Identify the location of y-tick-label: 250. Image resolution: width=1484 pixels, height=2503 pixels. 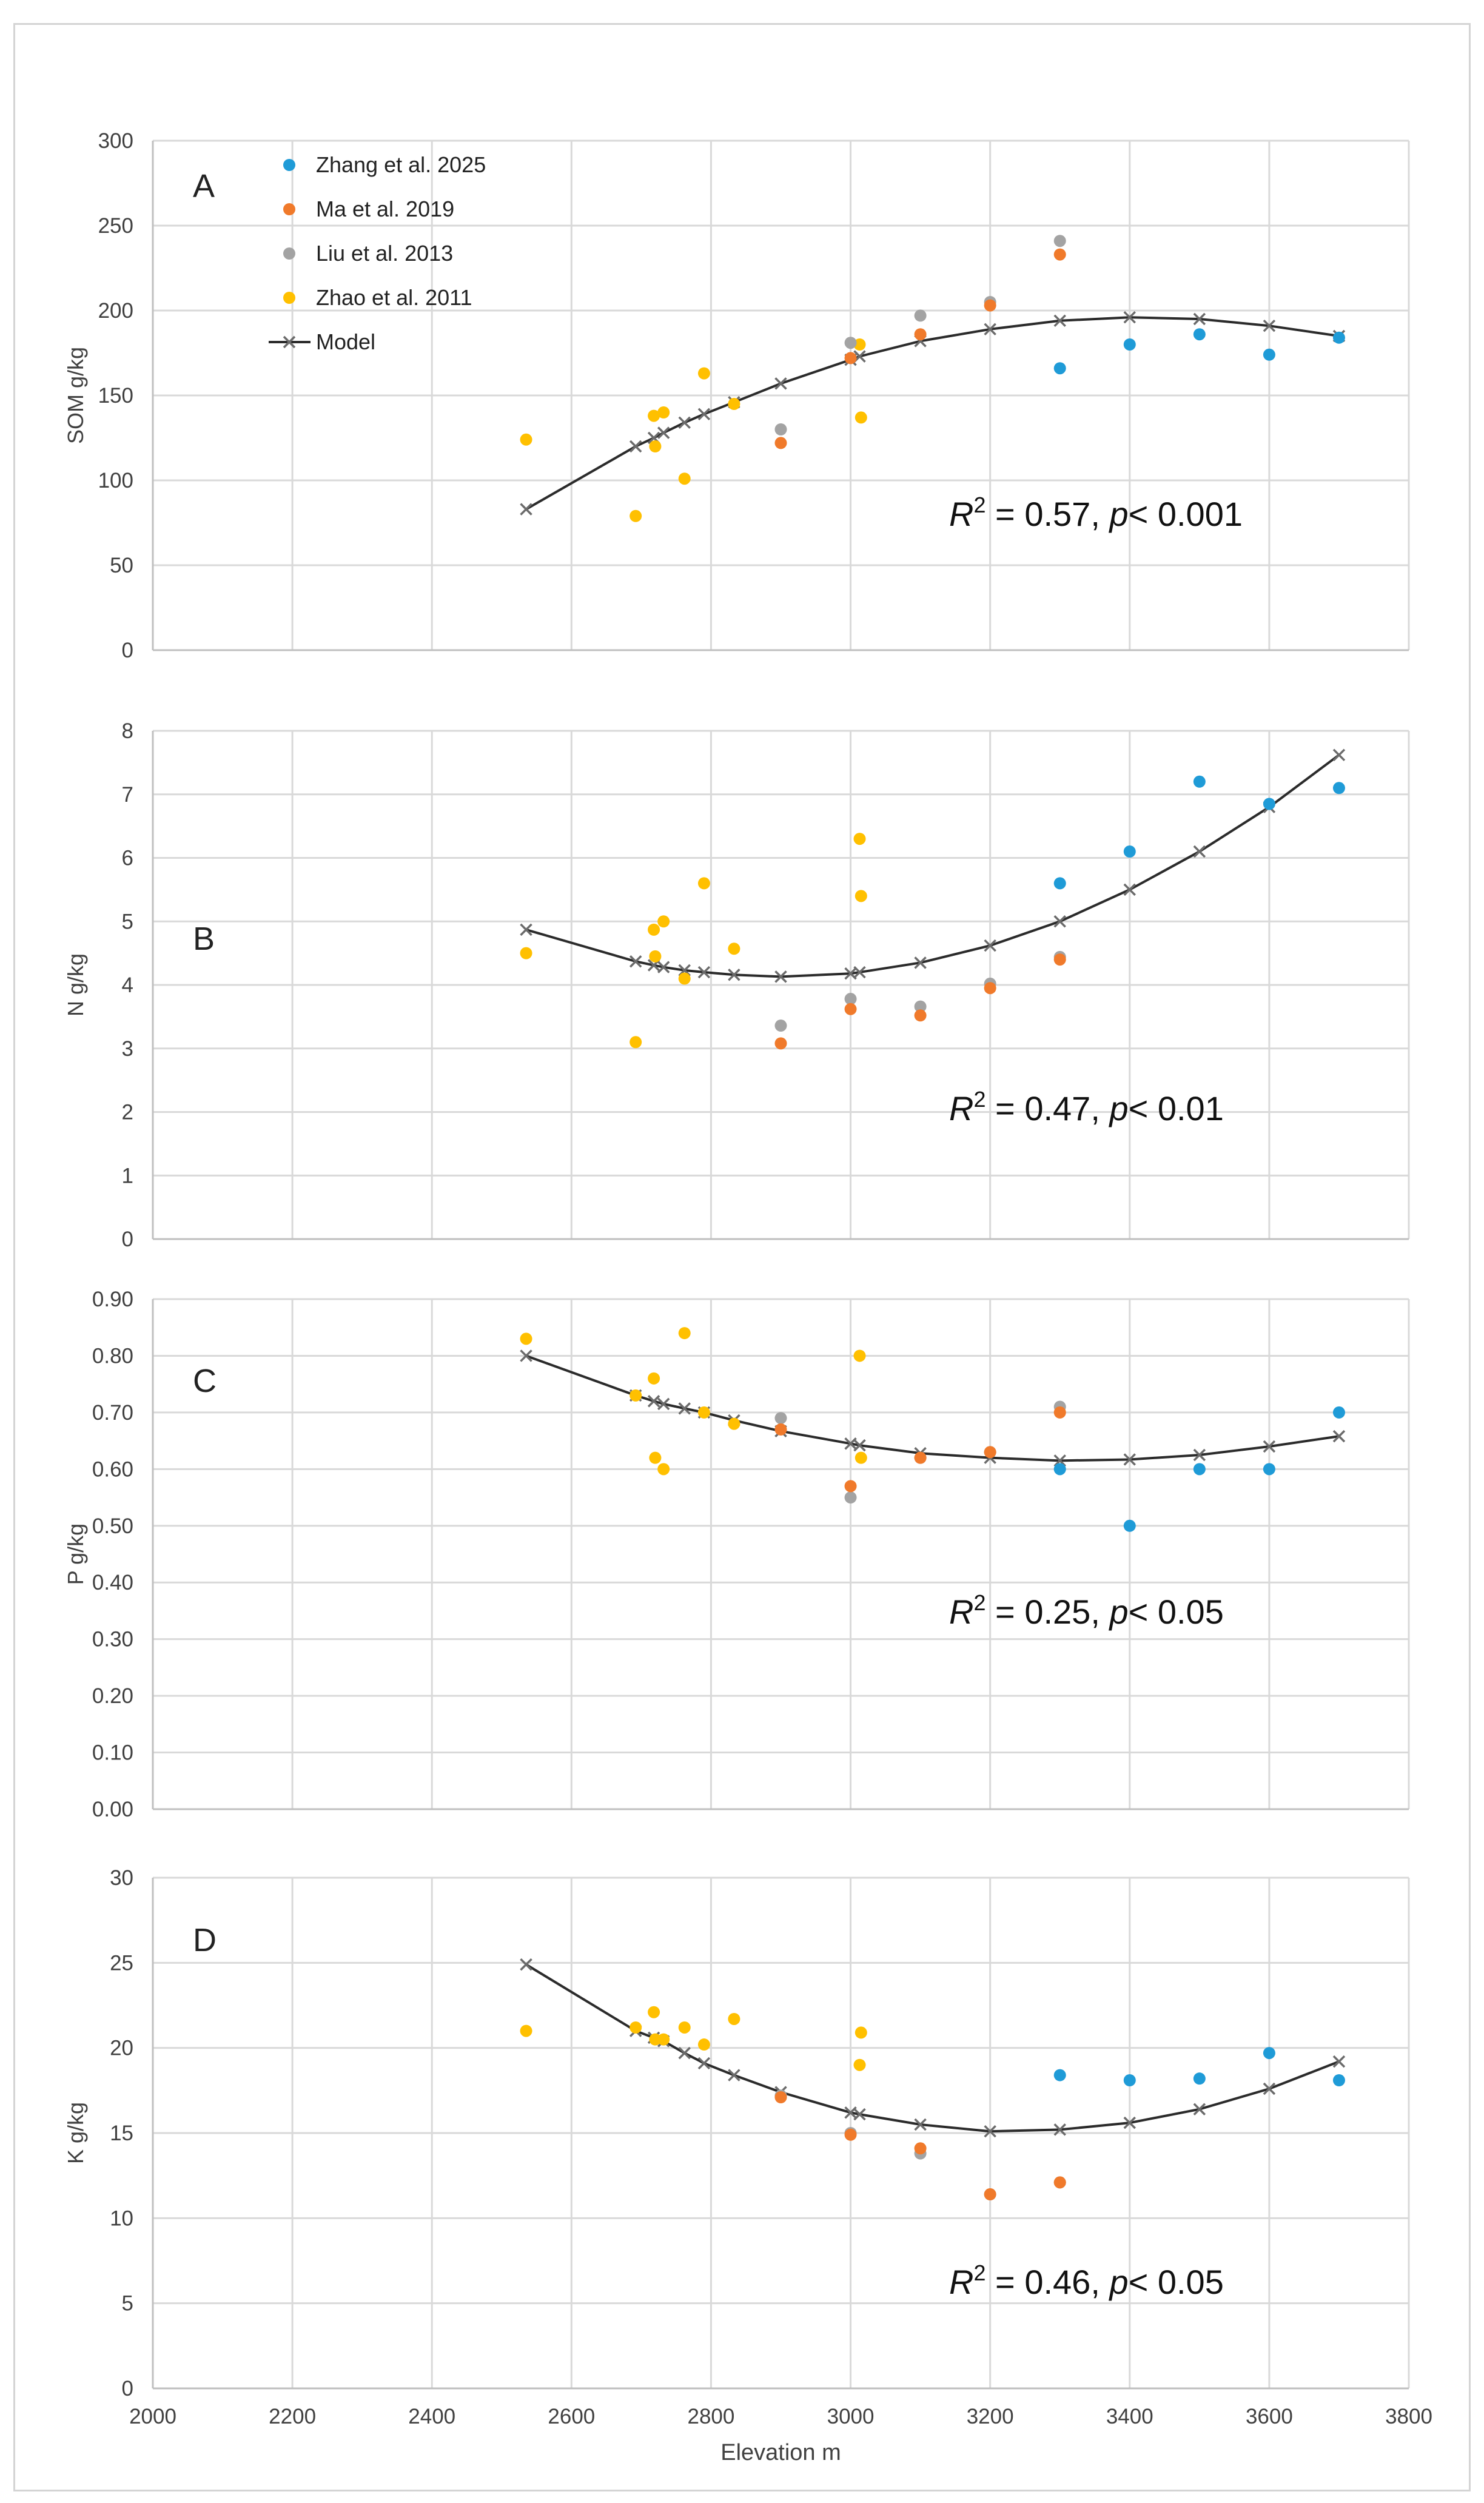
(115, 226).